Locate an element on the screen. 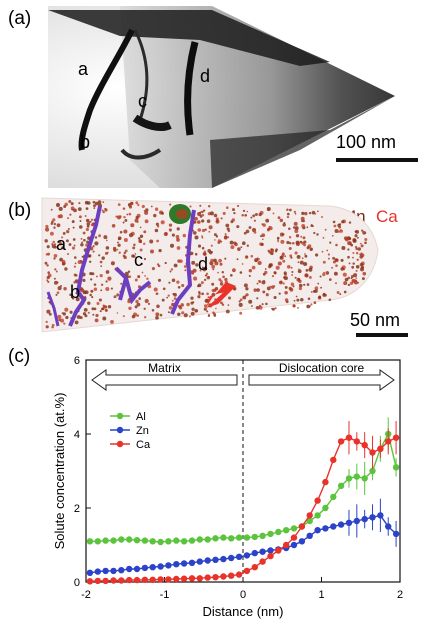  tem-label-a: a is located at coordinates (83, 69).